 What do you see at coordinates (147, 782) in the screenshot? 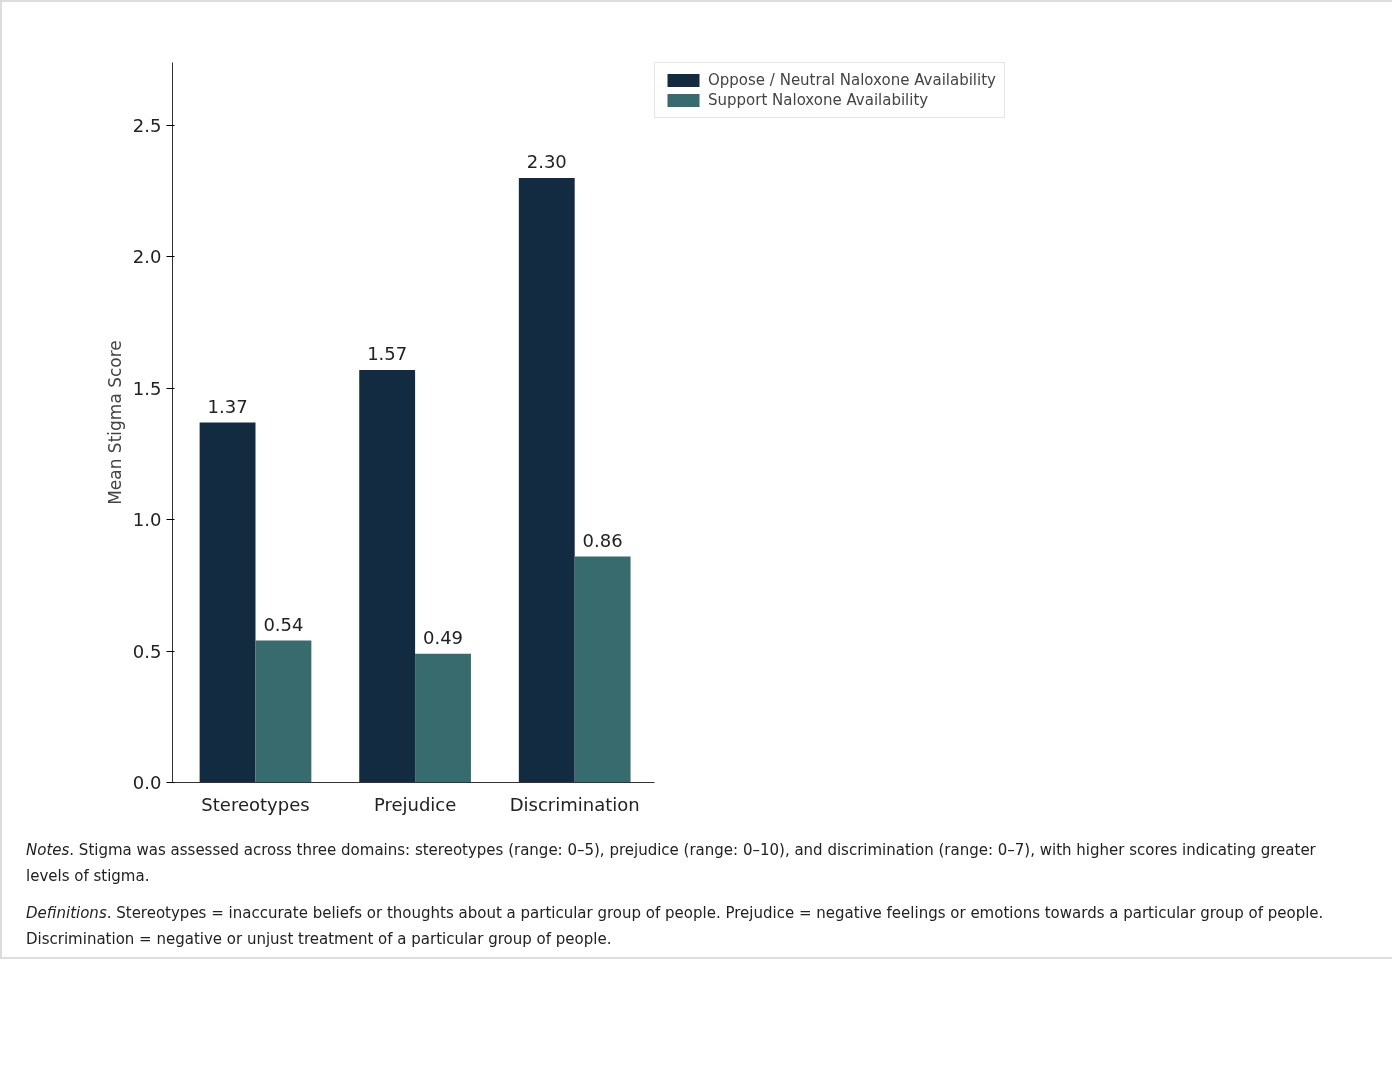
I see `y-tick-label: 0.0` at bounding box center [147, 782].